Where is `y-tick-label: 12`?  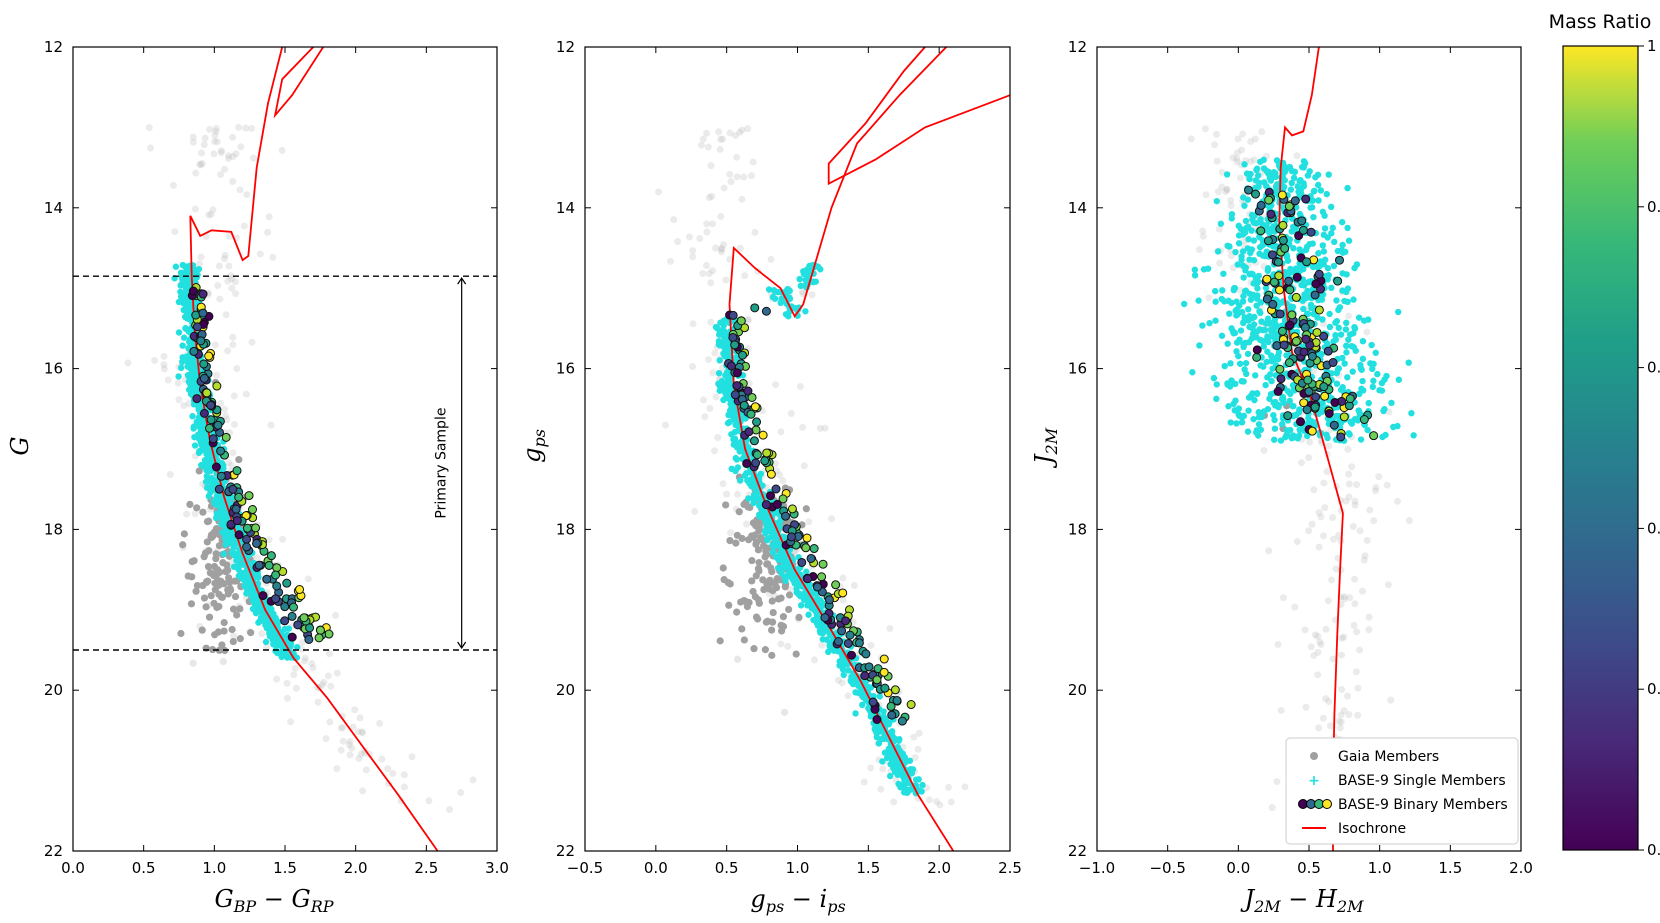 y-tick-label: 12 is located at coordinates (1077, 47).